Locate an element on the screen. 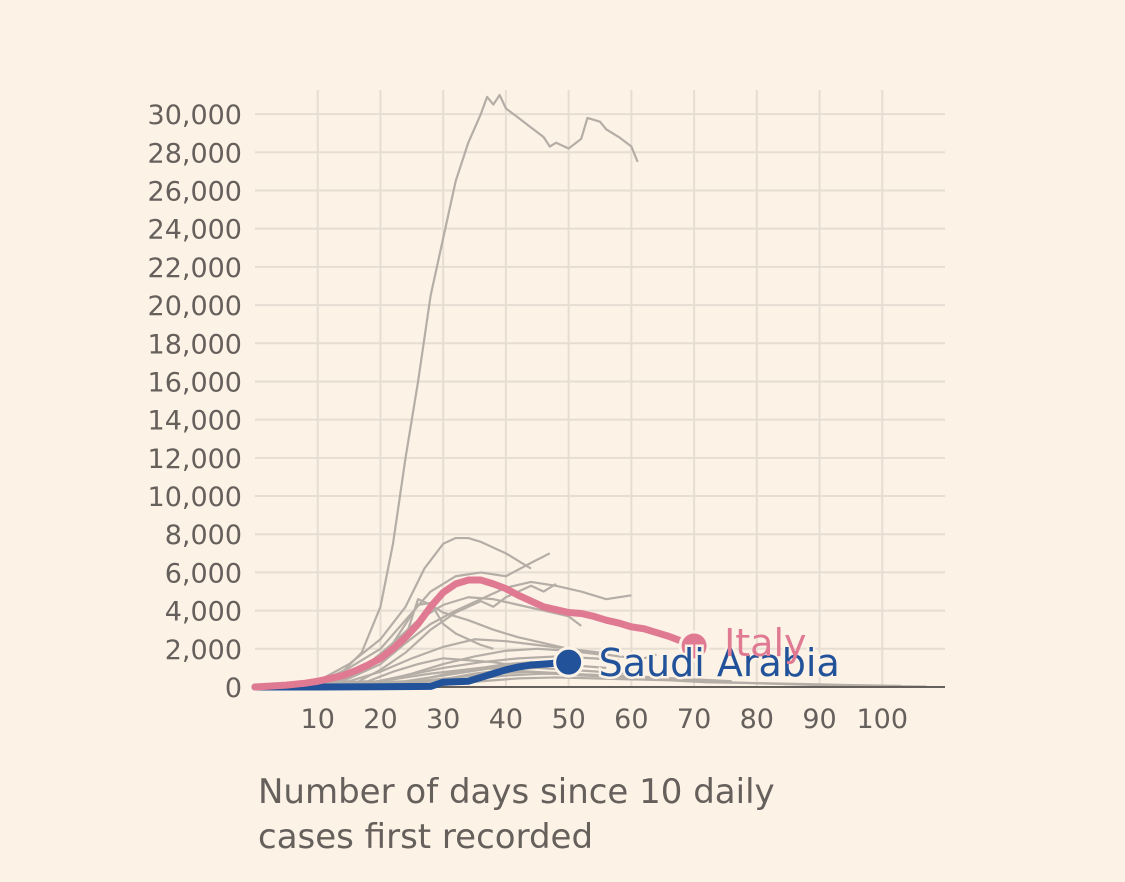  y-tick-label: 4,000 is located at coordinates (203, 612).